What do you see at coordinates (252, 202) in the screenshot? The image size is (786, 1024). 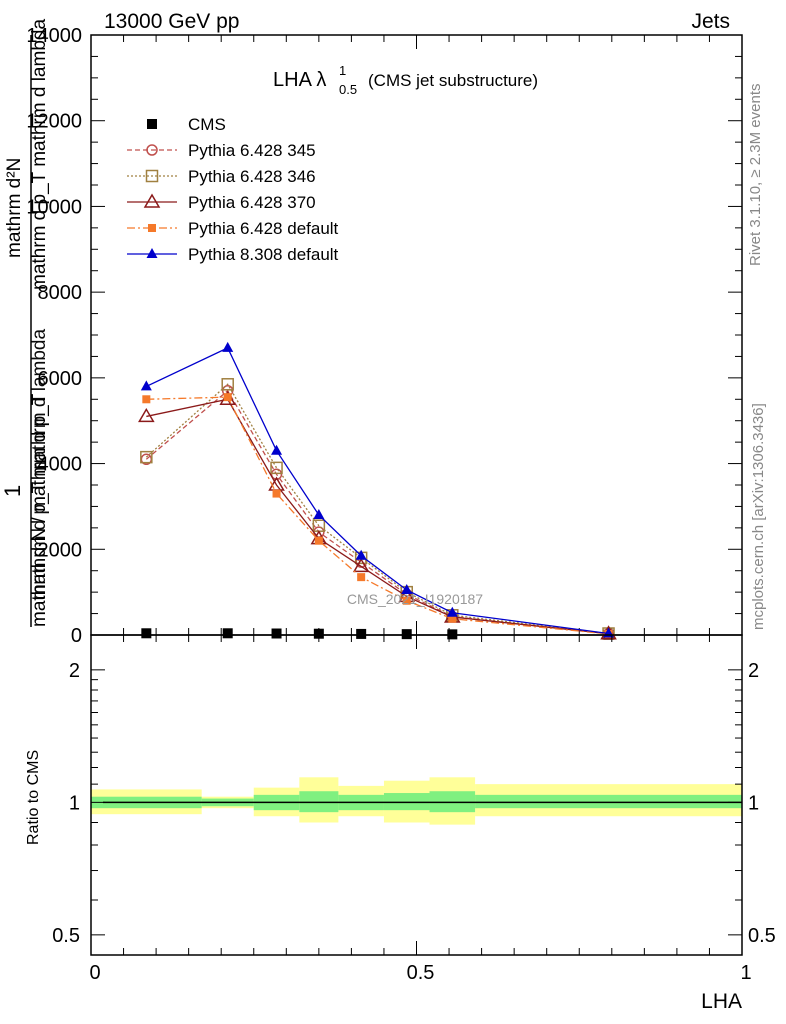 I see `legend-label: Pythia 6.428 370` at bounding box center [252, 202].